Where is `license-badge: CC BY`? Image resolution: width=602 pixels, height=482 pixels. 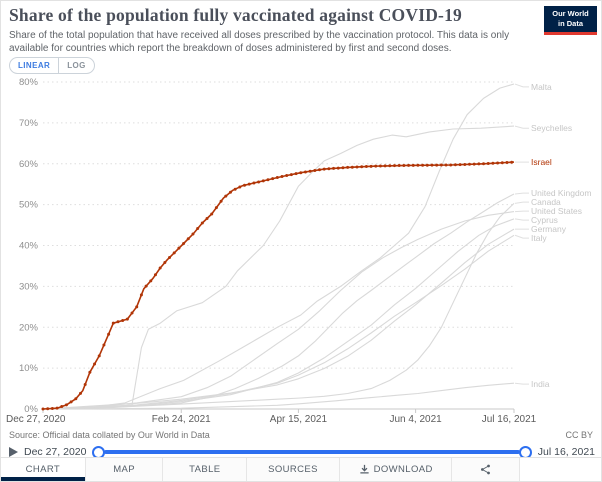 license-badge: CC BY is located at coordinates (579, 435).